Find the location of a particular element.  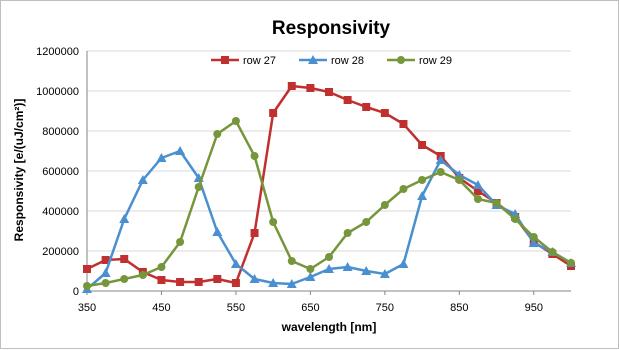

legend-label: row 29 is located at coordinates (435, 61).